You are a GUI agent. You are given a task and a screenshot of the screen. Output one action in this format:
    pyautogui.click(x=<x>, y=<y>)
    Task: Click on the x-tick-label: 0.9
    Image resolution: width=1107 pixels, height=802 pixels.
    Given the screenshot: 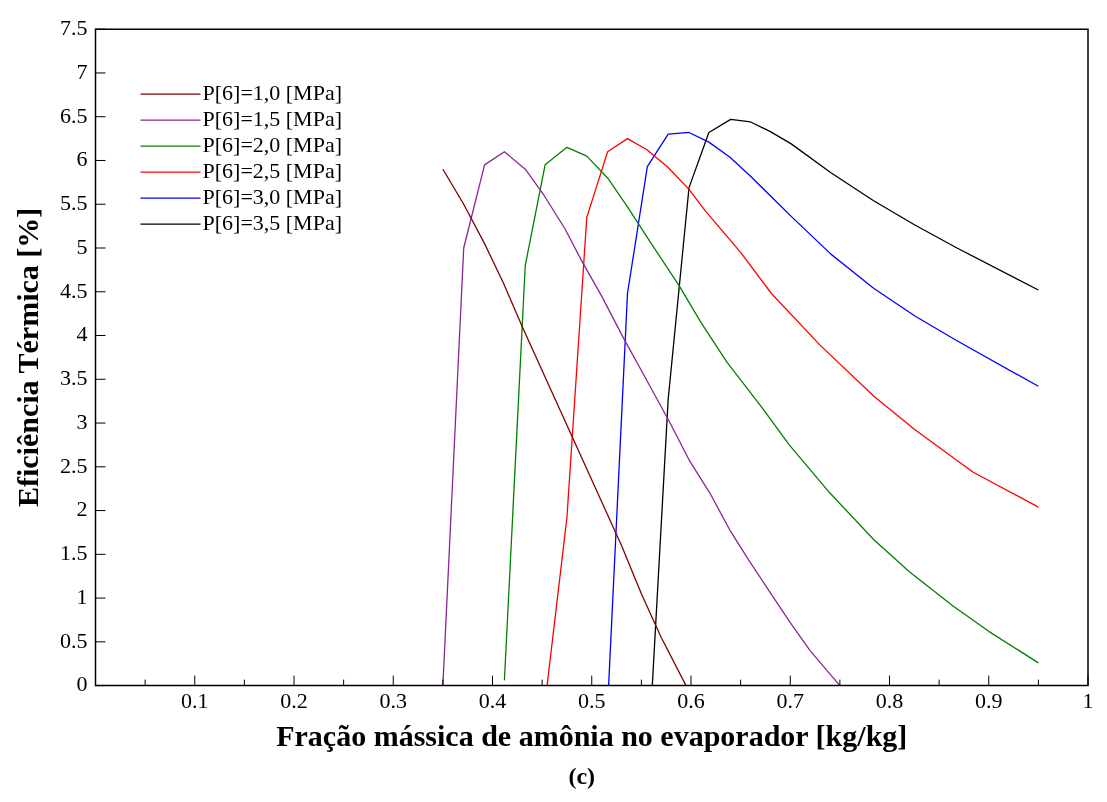 What is the action you would take?
    pyautogui.click(x=989, y=700)
    